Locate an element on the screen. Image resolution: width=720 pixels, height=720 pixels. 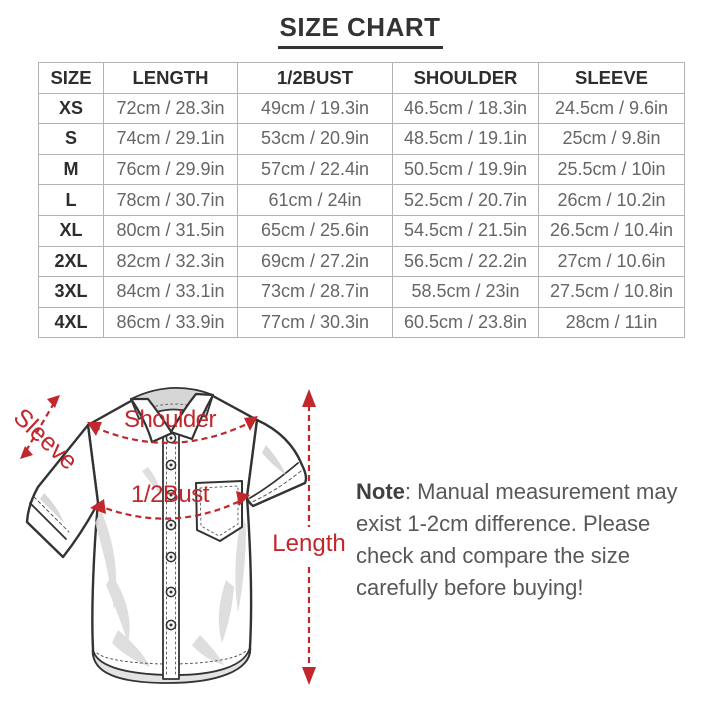
shoulder-cell: 46.5cm / 18.3in is located at coordinates (465, 108).